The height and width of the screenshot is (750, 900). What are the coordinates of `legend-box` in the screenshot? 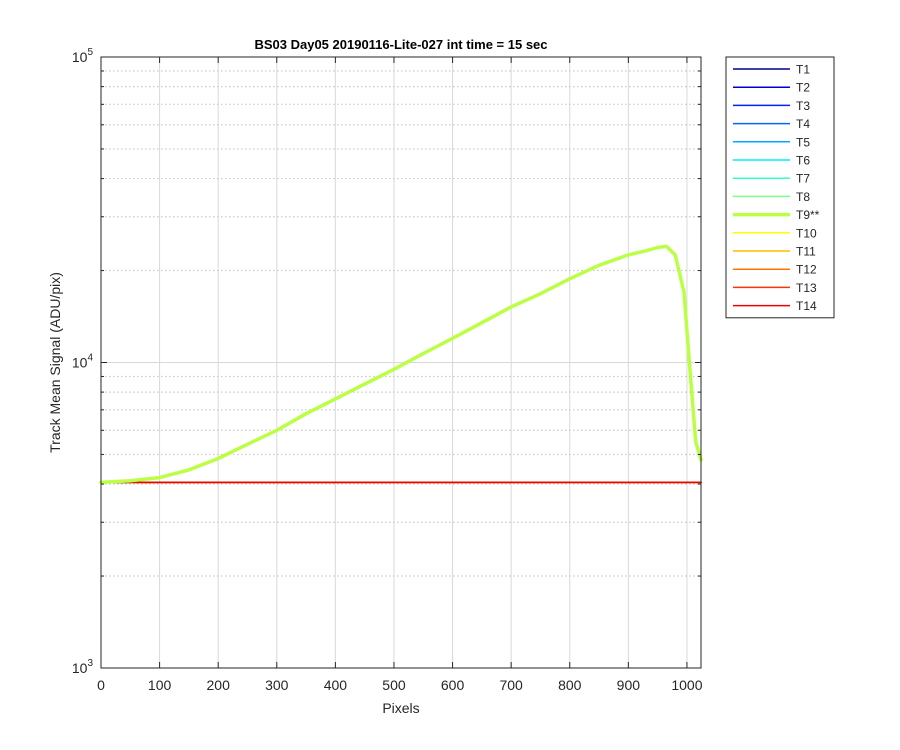 It's located at (780, 187).